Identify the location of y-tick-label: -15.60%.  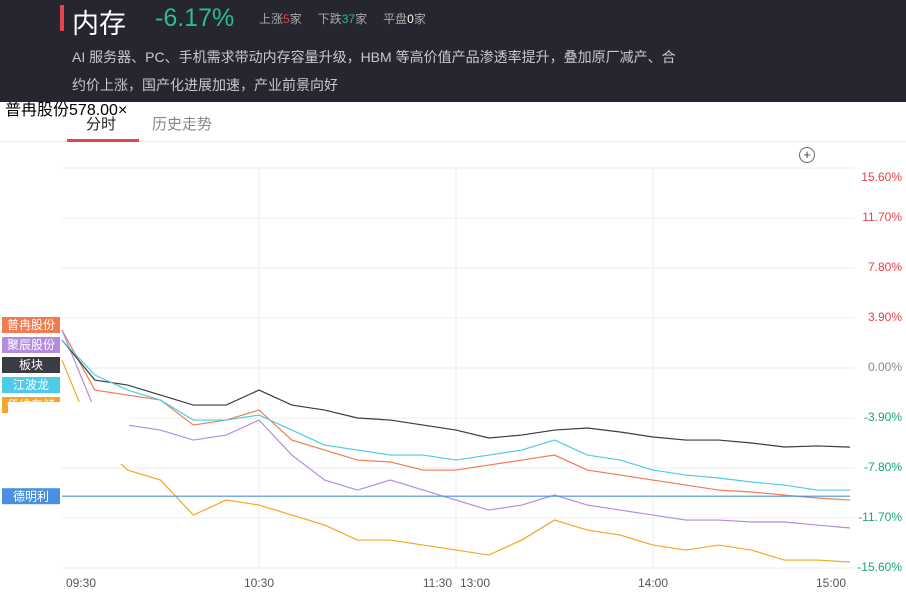
(879, 567).